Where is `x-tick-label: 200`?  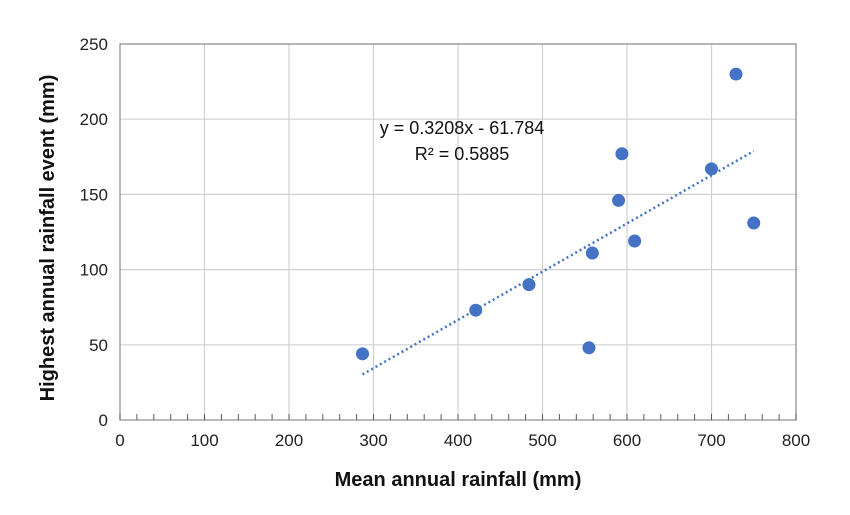
x-tick-label: 200 is located at coordinates (289, 440).